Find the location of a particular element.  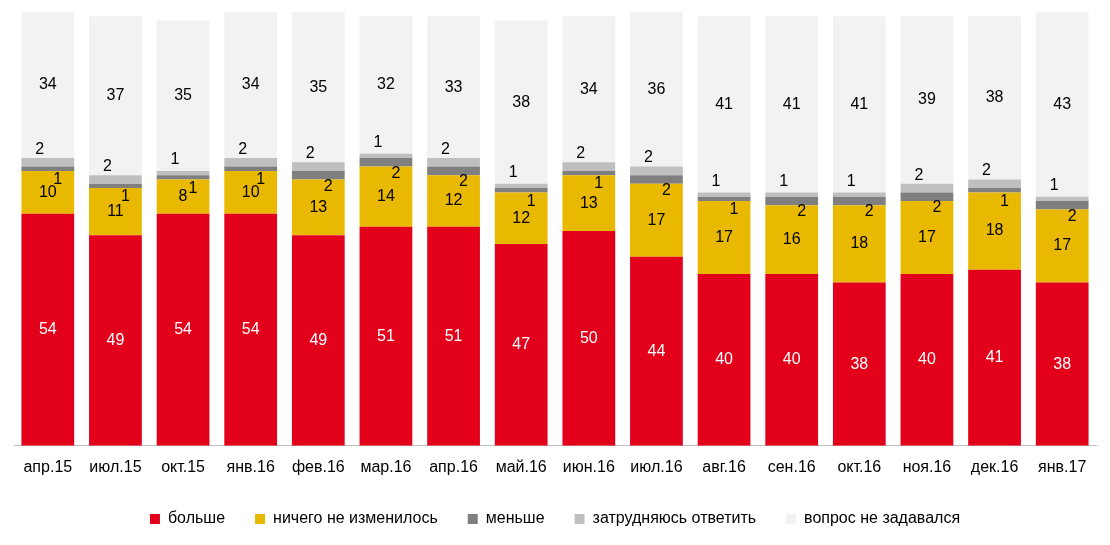

data-label: 16 is located at coordinates (791, 239).